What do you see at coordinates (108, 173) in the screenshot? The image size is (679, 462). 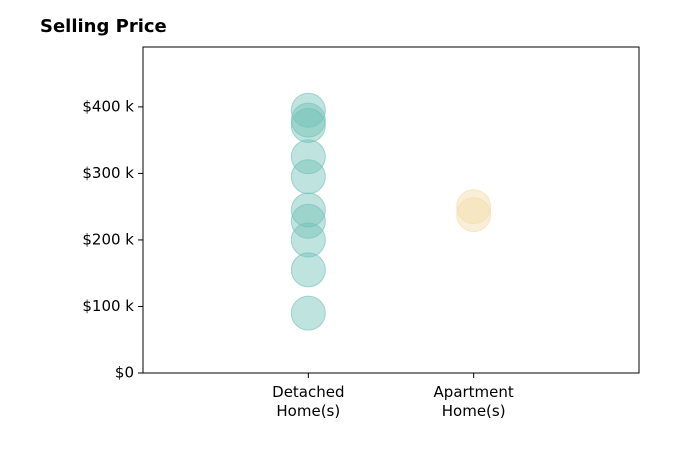 I see `y-tick-label: $300 k` at bounding box center [108, 173].